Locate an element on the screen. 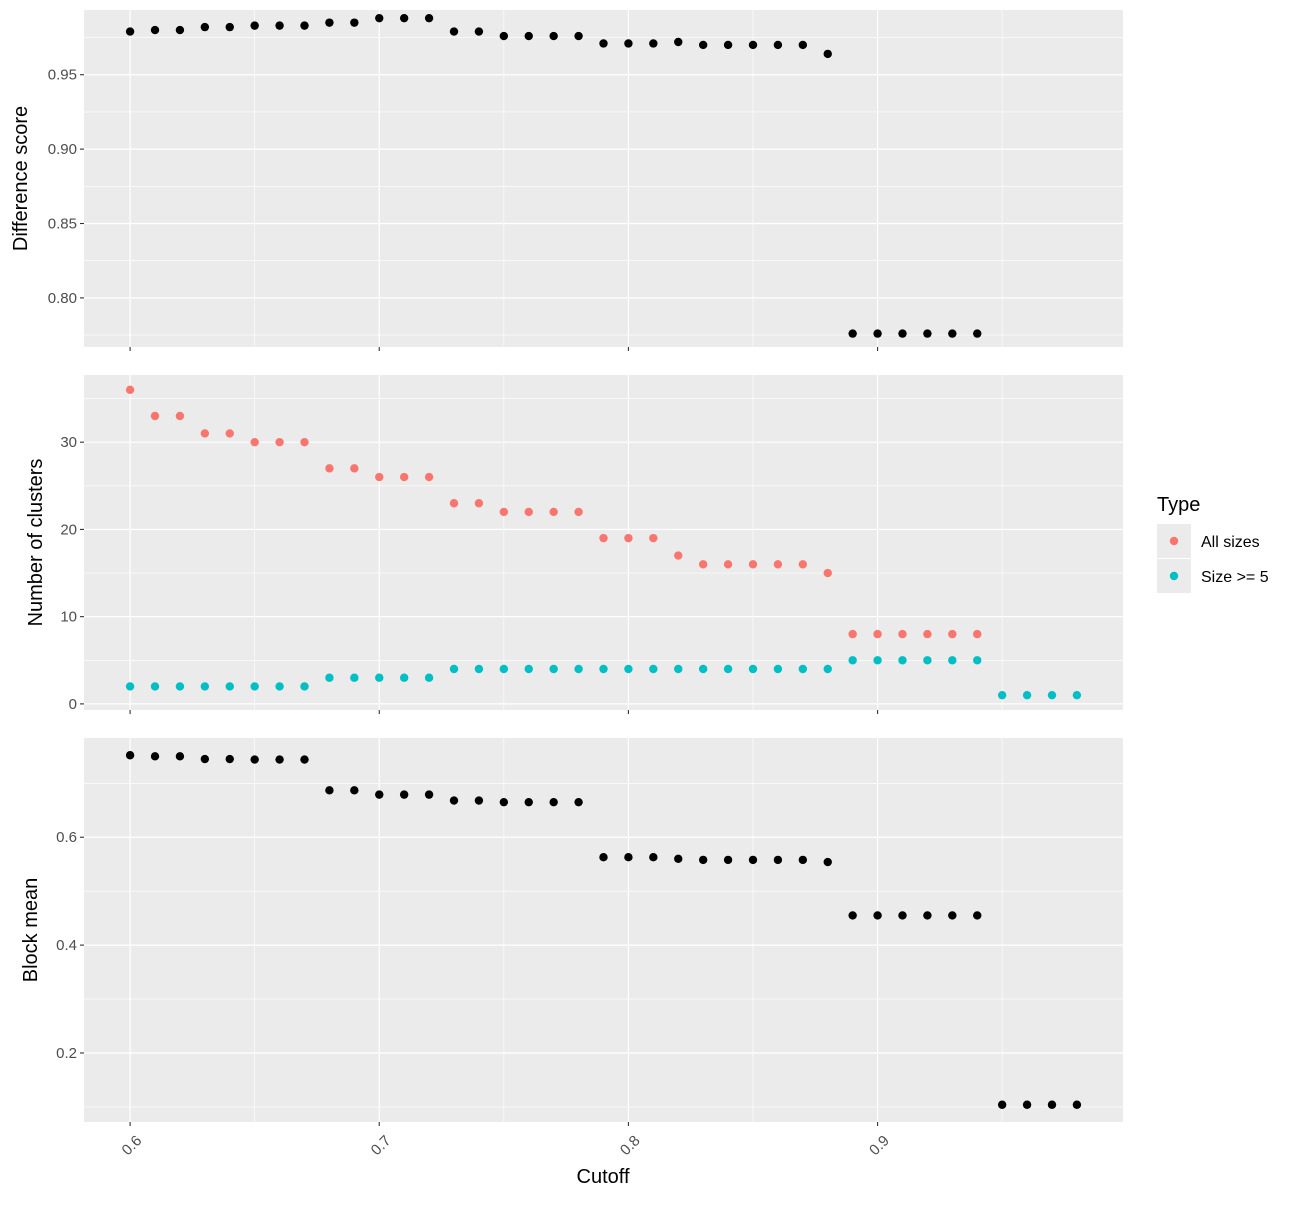 The image size is (1300, 1205). y-tick-label: 0.90 is located at coordinates (62, 149).